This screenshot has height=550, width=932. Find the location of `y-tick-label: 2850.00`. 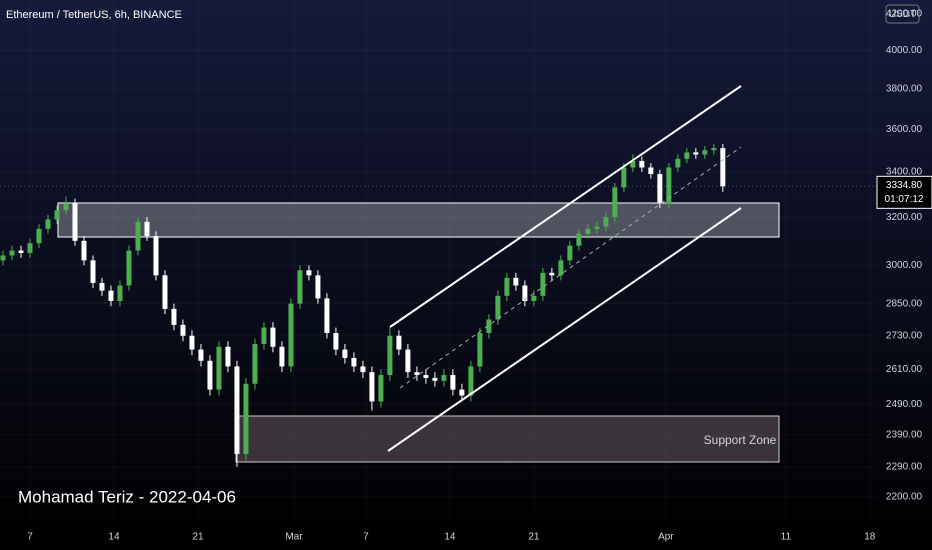

y-tick-label: 2850.00 is located at coordinates (904, 303).